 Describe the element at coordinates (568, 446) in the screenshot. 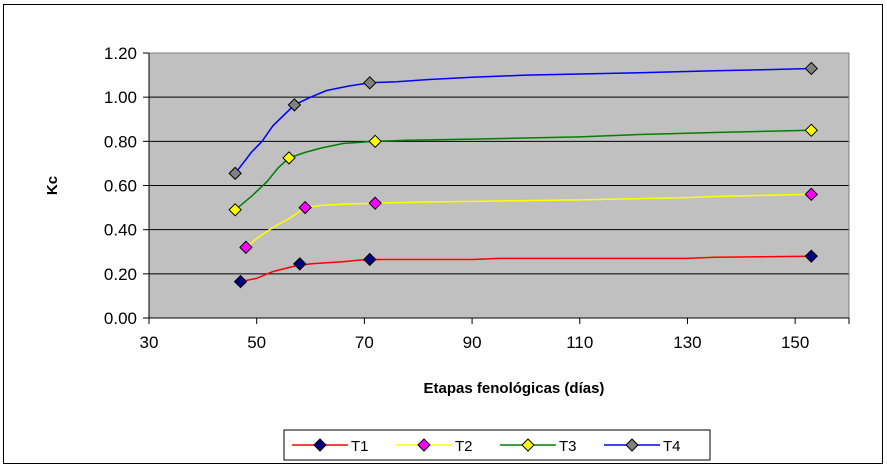

I see `legend-label-t3: T3` at that location.